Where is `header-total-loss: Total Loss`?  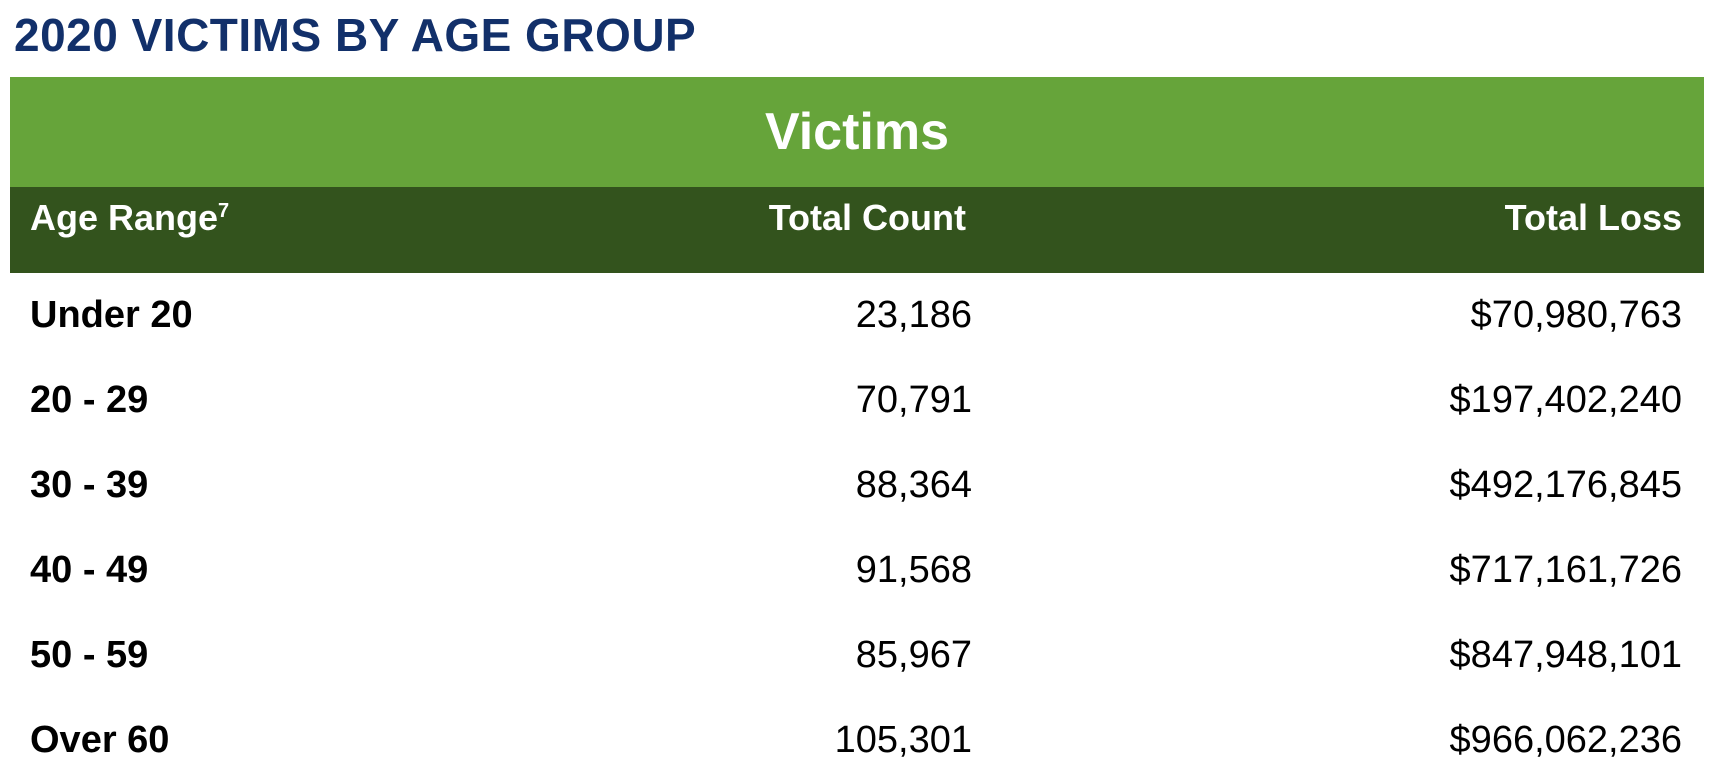 header-total-loss: Total Loss is located at coordinates (1593, 217).